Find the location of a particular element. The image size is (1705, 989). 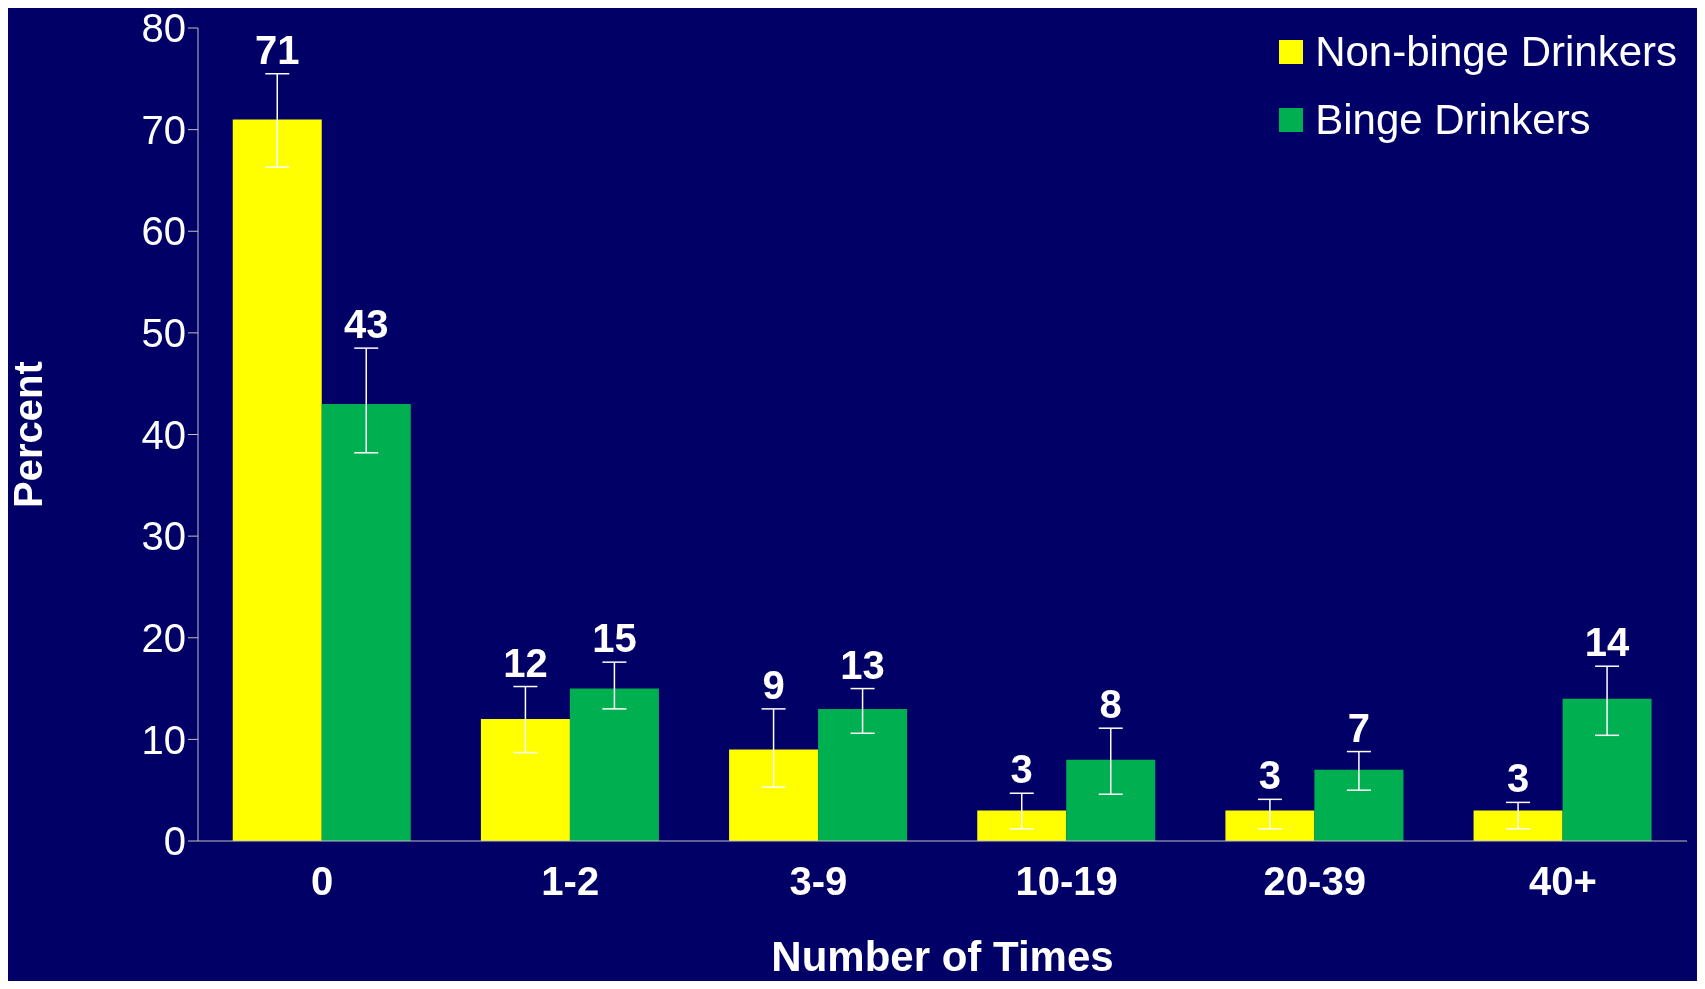

y-tick-label: 30 is located at coordinates (163, 536).